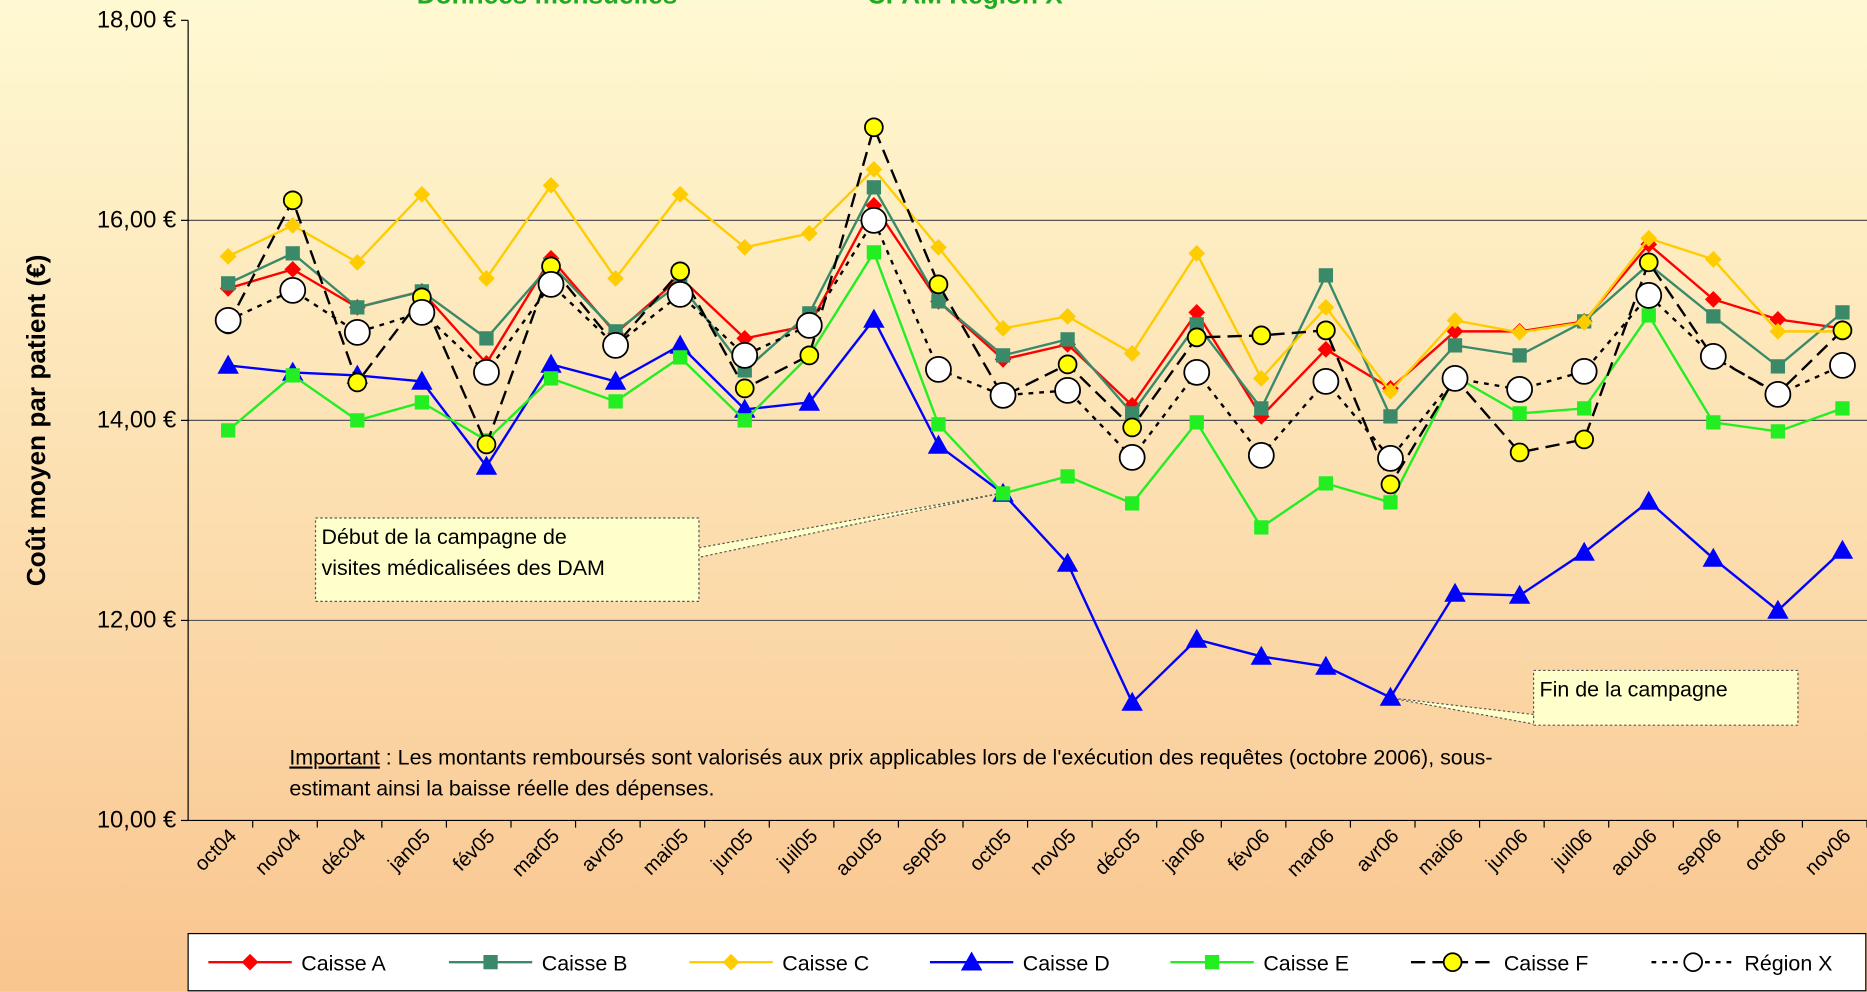  What do you see at coordinates (136, 820) in the screenshot?
I see `y-tick-label: 10,00 €` at bounding box center [136, 820].